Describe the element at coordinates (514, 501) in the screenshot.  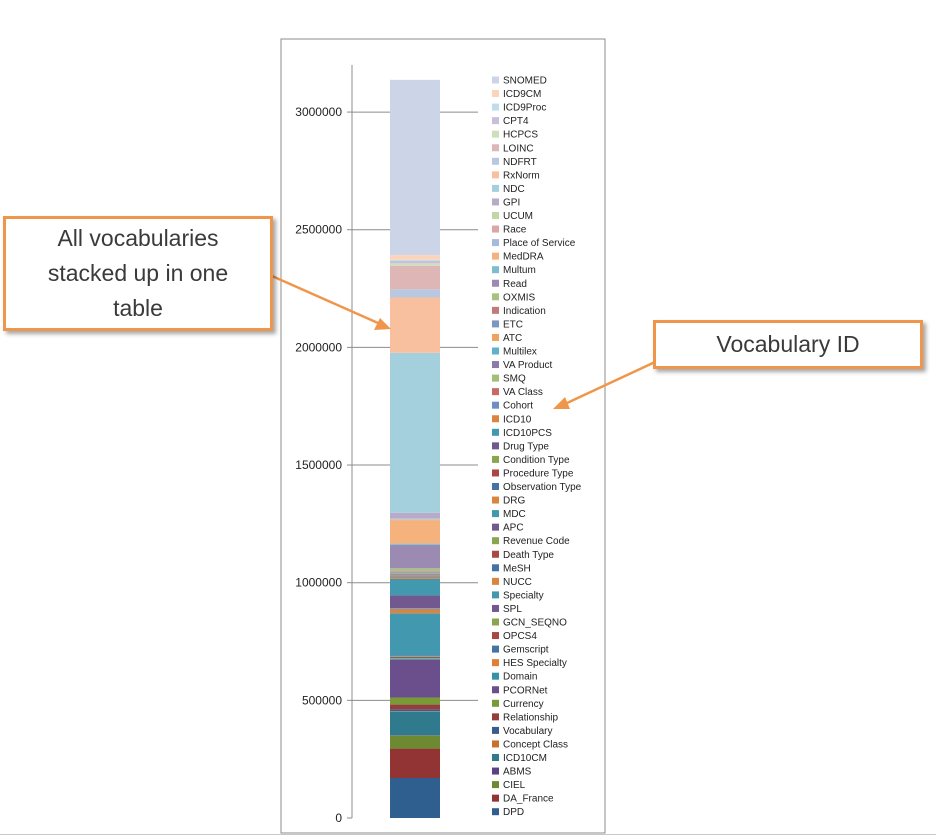
I see `legend-label: DRG` at that location.